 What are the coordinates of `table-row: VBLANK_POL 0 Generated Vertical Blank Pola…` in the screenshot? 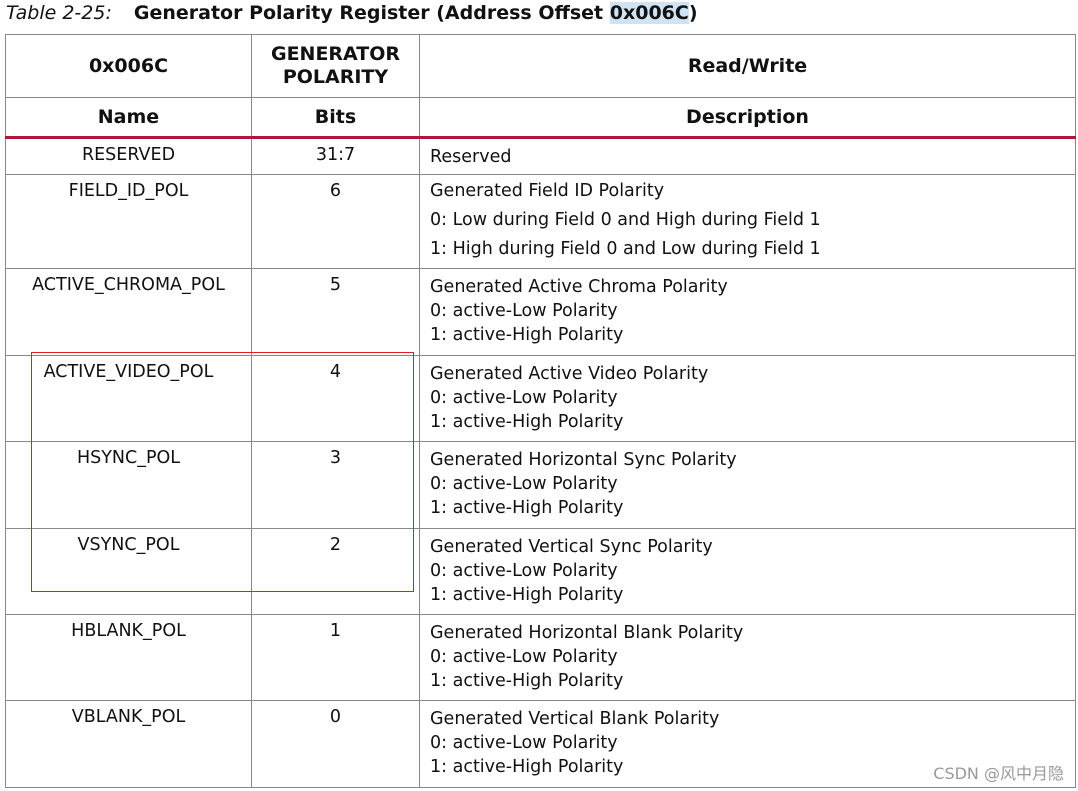 It's located at (540, 744).